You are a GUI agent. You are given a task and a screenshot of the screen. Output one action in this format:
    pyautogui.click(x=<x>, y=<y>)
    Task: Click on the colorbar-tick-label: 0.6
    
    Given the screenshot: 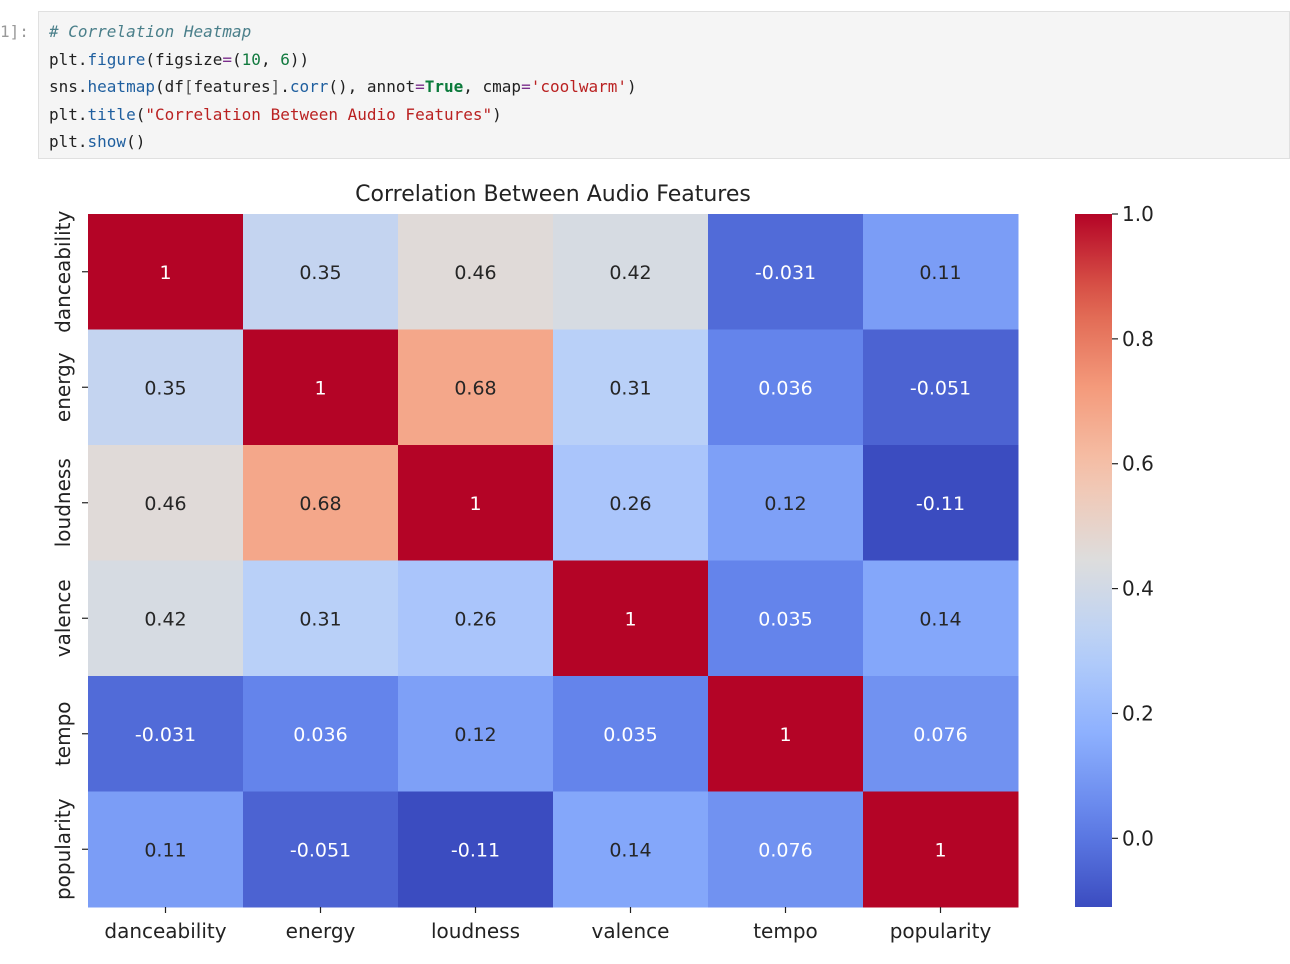 What is the action you would take?
    pyautogui.click(x=1138, y=464)
    